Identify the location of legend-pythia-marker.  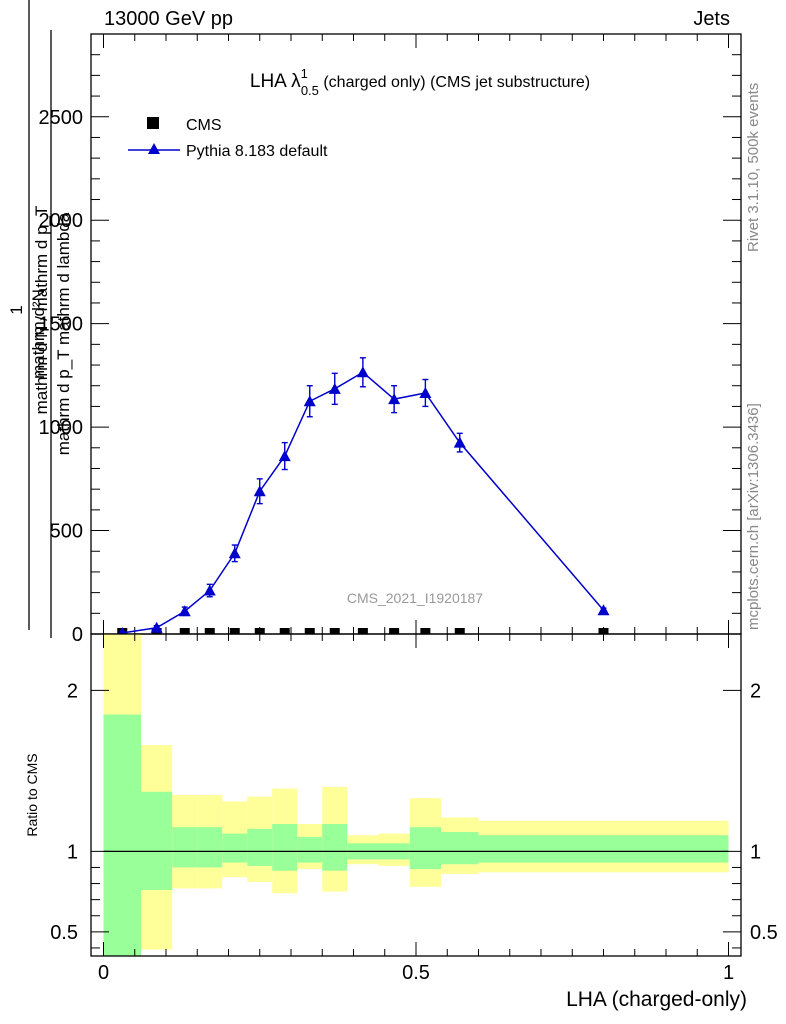
(154, 148).